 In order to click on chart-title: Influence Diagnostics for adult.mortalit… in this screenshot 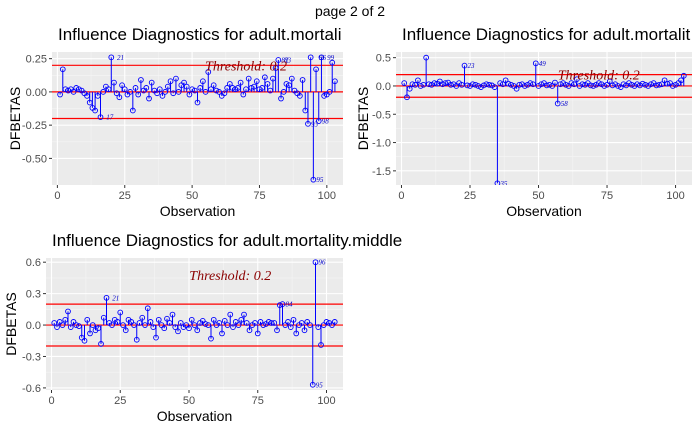, I will do `click(227, 240)`.